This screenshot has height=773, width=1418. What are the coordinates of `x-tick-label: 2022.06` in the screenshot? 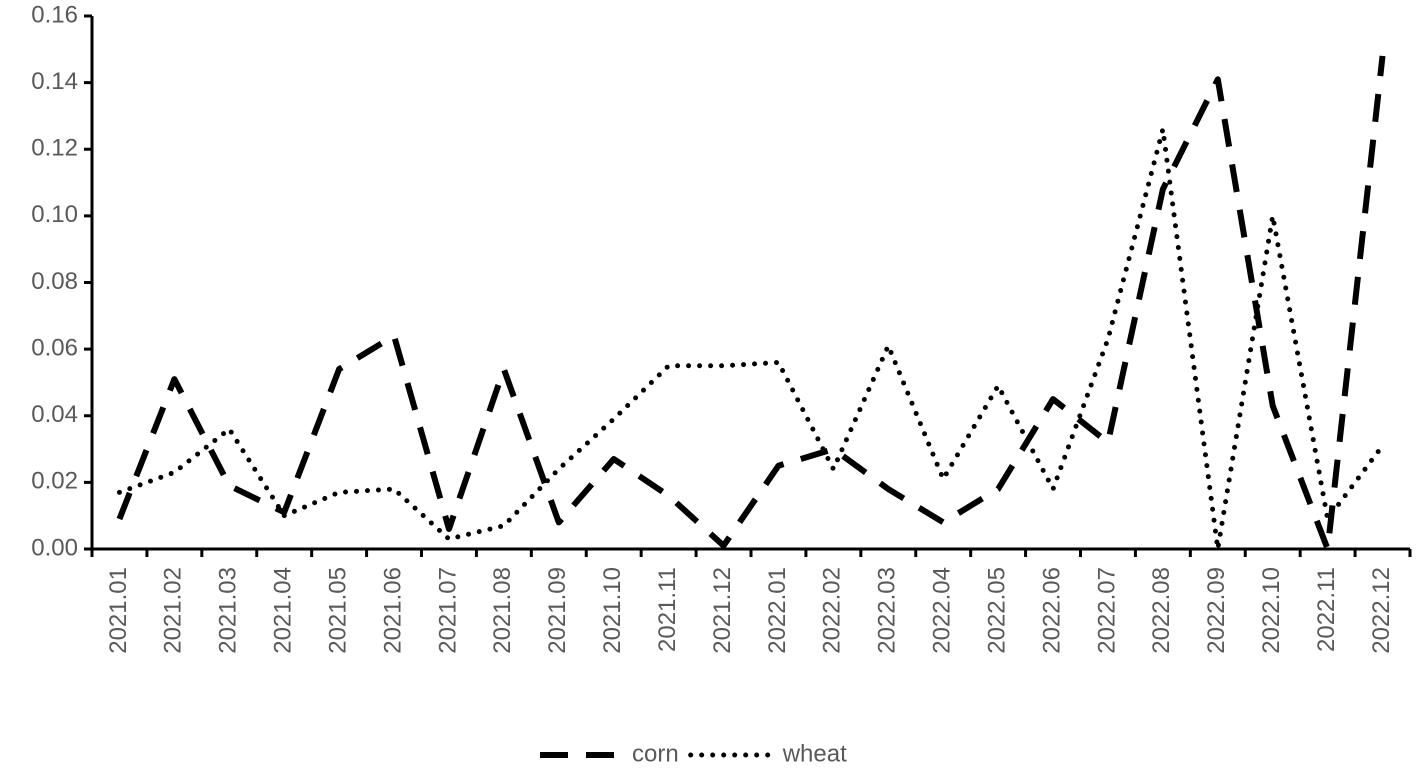 It's located at (1051, 610).